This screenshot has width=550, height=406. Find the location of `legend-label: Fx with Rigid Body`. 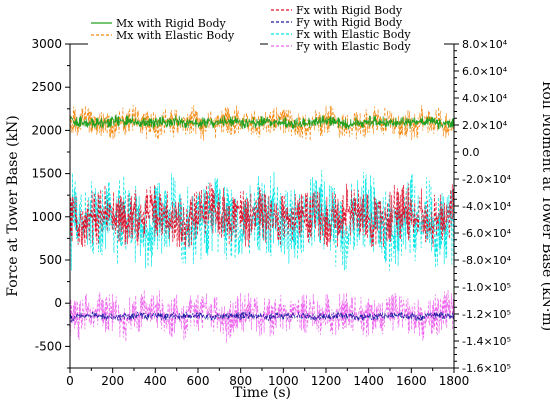

legend-label: Fx with Rigid Body is located at coordinates (349, 10).